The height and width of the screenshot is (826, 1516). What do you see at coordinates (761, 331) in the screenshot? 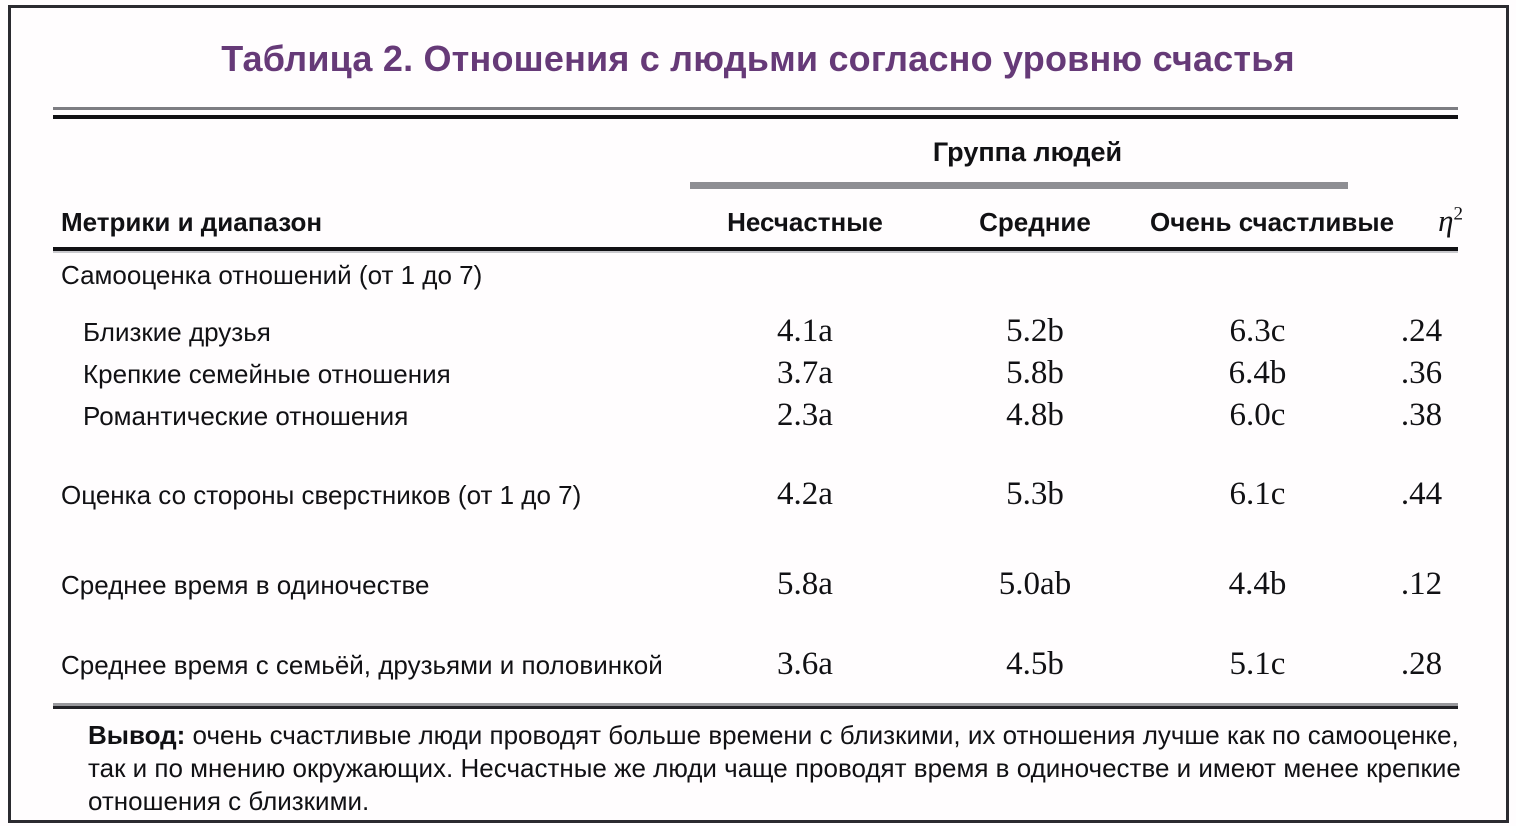
I see `table-row-close-friends: Близкие друзья 4.1a 5.2b 6.3c .24` at bounding box center [761, 331].